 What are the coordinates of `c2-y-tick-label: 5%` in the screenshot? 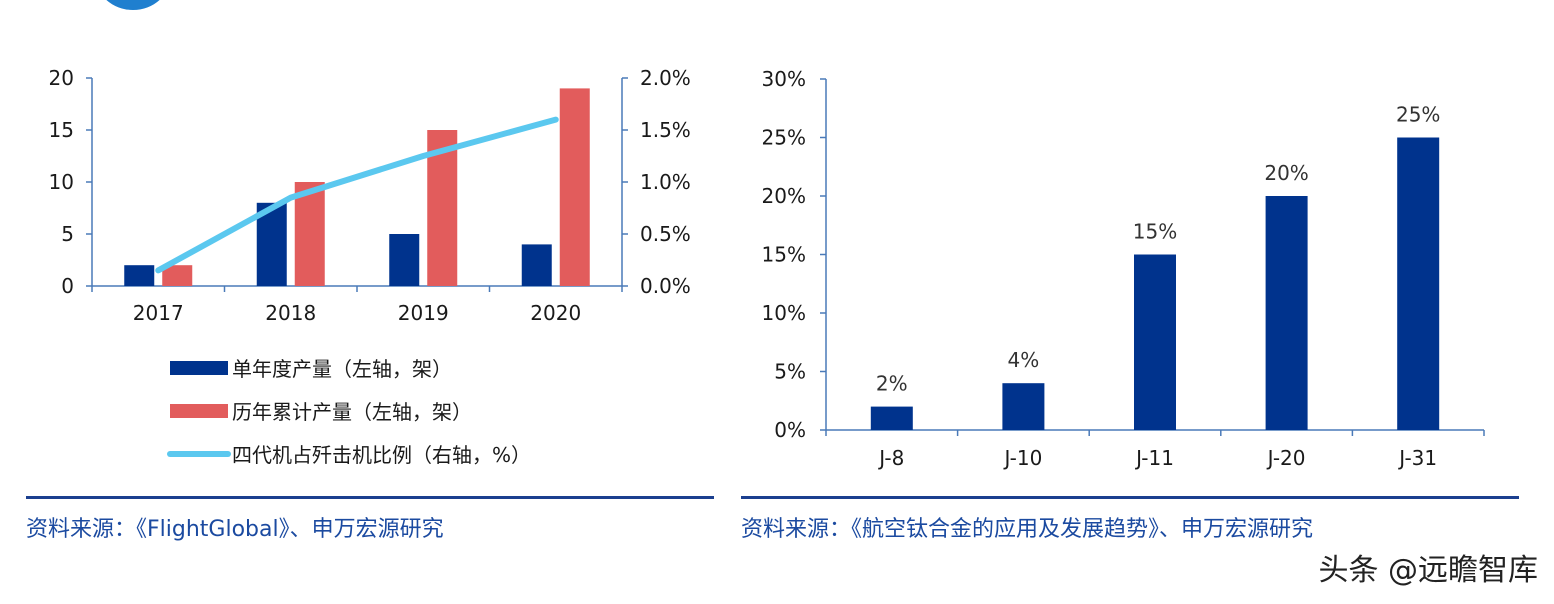 It's located at (790, 372).